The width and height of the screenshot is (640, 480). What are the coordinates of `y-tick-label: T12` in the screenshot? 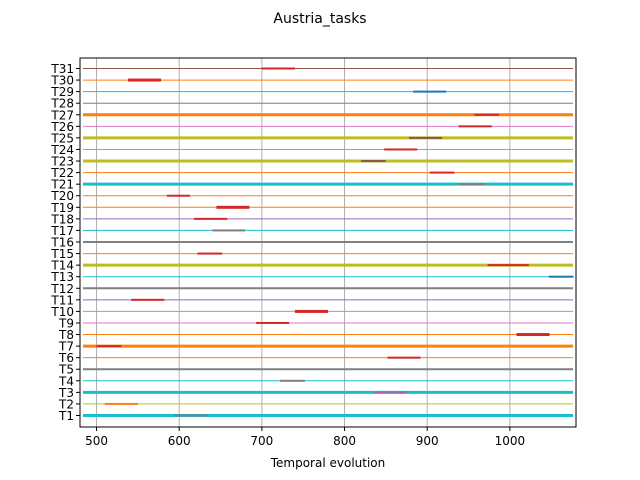 It's located at (62, 289).